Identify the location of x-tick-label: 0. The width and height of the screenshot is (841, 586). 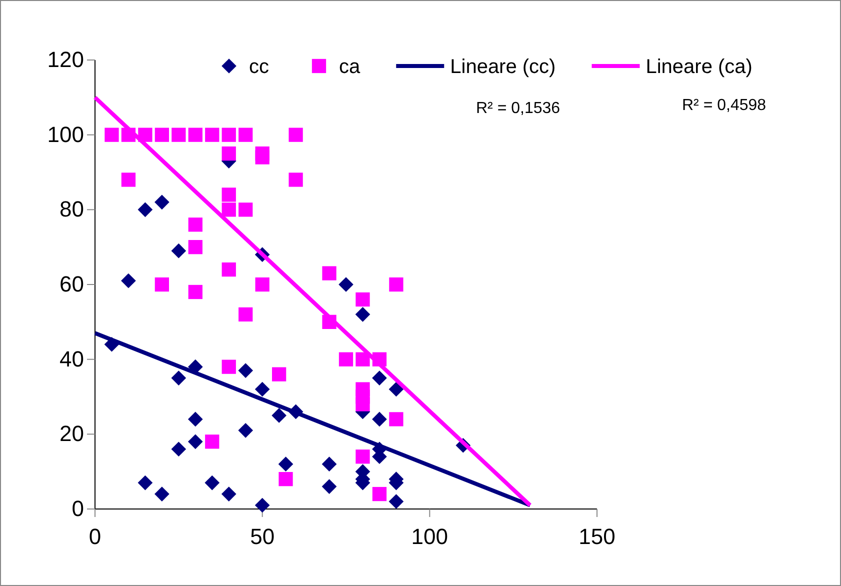
(95, 537).